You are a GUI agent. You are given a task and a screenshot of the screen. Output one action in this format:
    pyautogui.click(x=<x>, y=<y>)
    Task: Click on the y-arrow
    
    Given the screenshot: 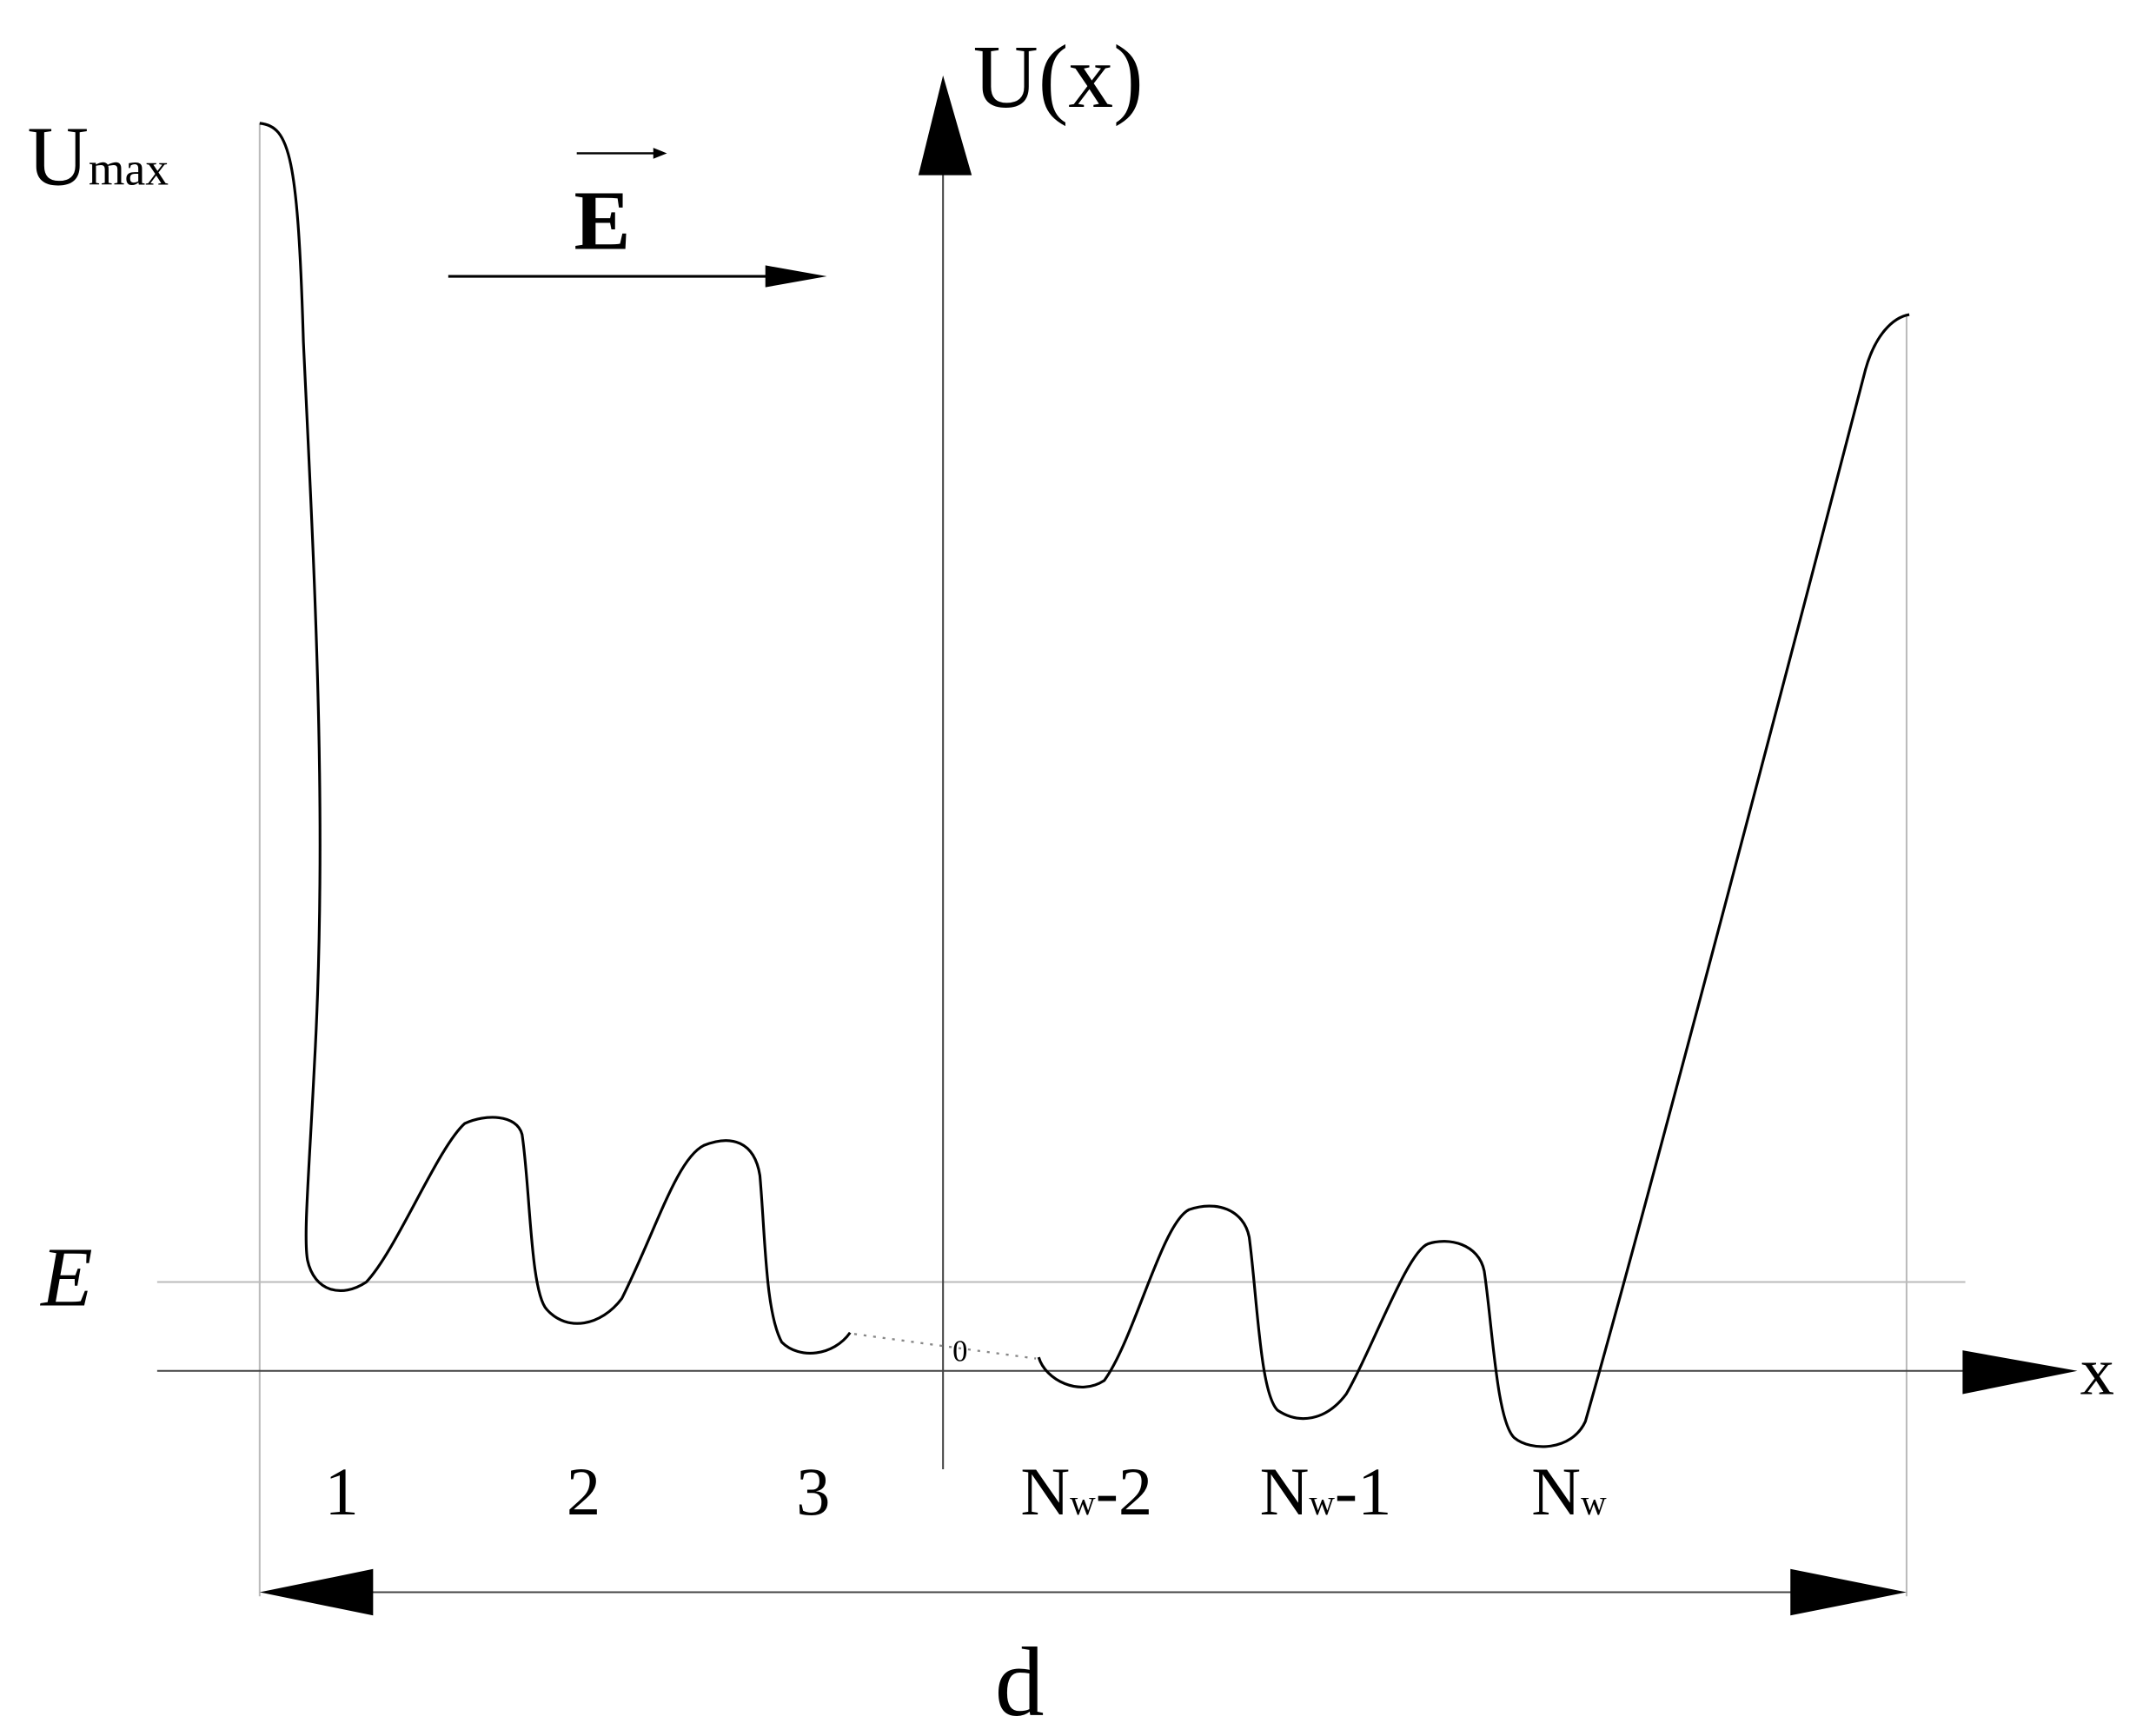 What is the action you would take?
    pyautogui.click(x=945, y=125)
    